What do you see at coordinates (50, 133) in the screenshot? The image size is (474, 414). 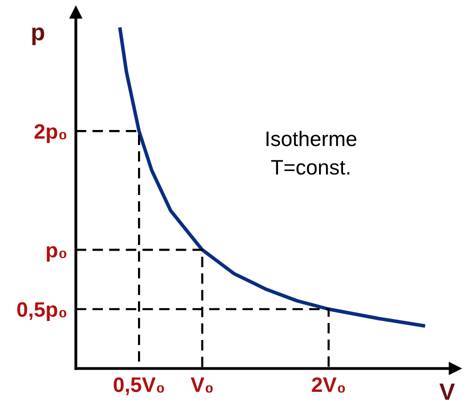 I see `y-tick-label: 2p₀` at bounding box center [50, 133].